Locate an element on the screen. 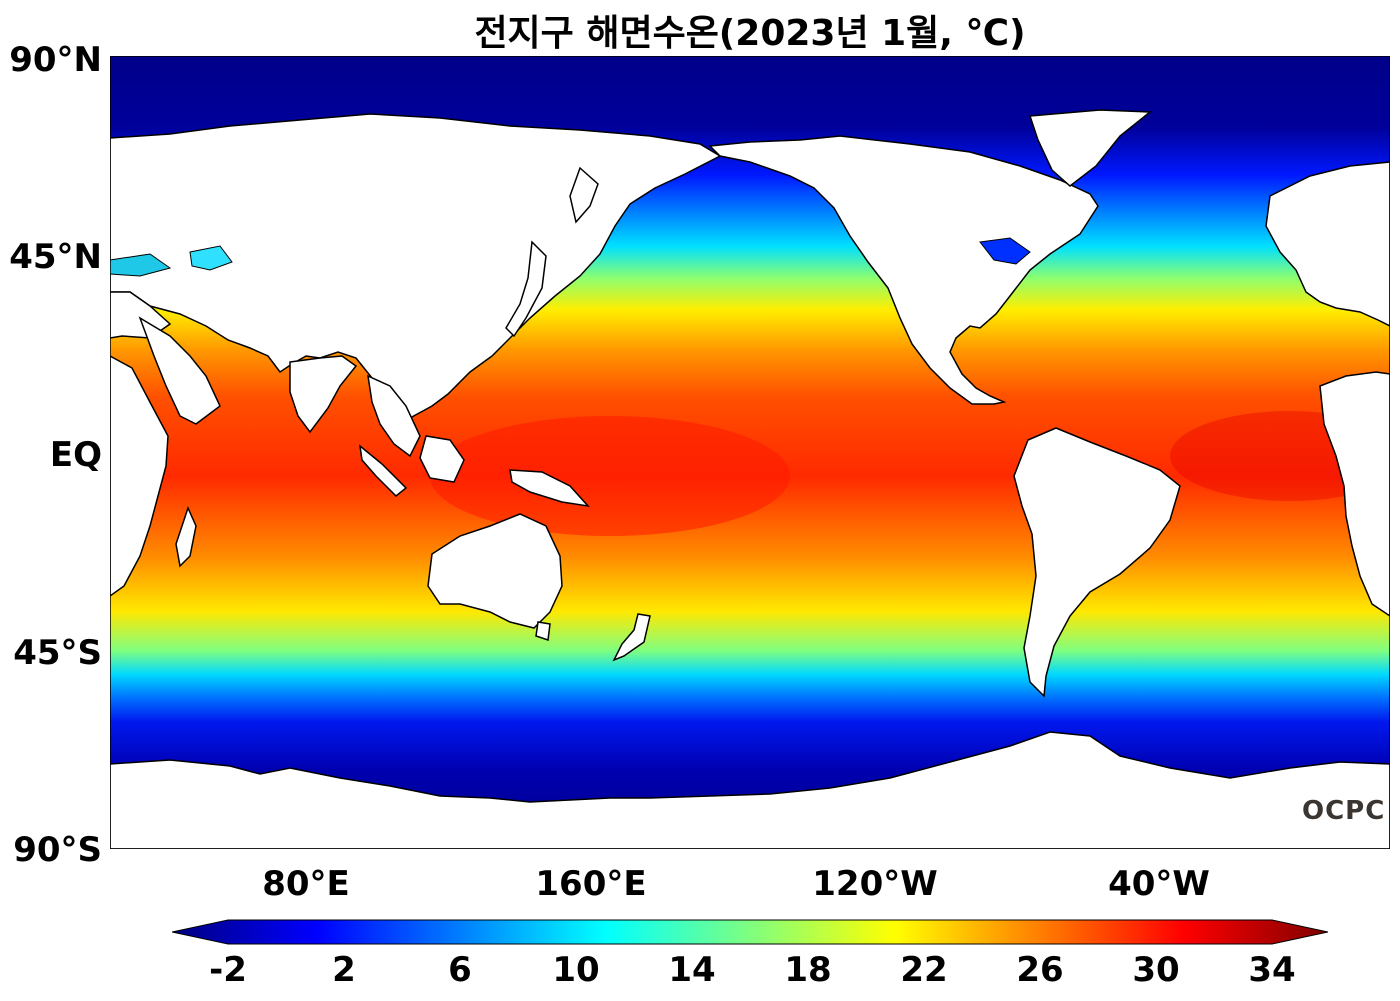 Image resolution: width=1400 pixels, height=1001 pixels. madagascar-land is located at coordinates (186, 536).